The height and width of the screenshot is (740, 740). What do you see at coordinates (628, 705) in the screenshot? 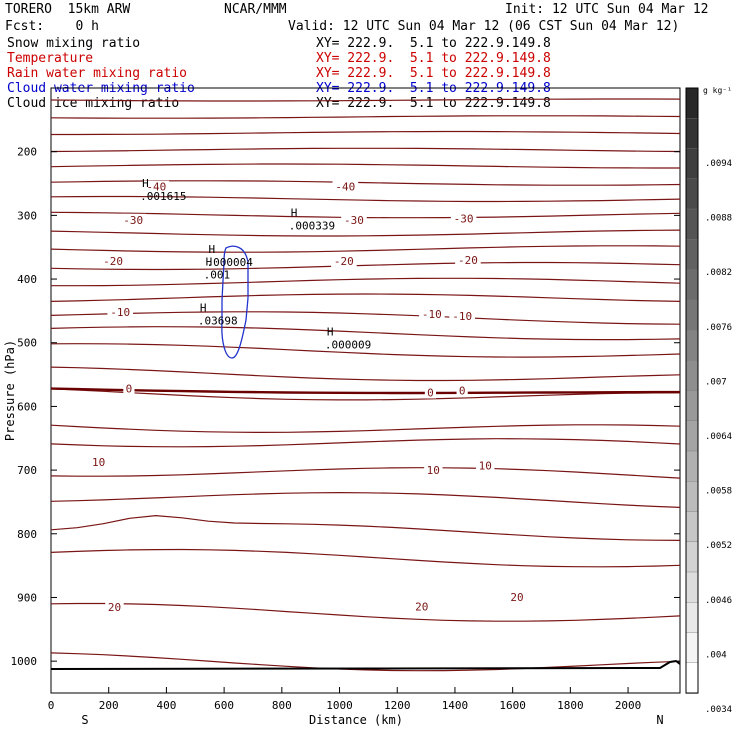
I see `x-tick-label: 2000` at bounding box center [628, 705].